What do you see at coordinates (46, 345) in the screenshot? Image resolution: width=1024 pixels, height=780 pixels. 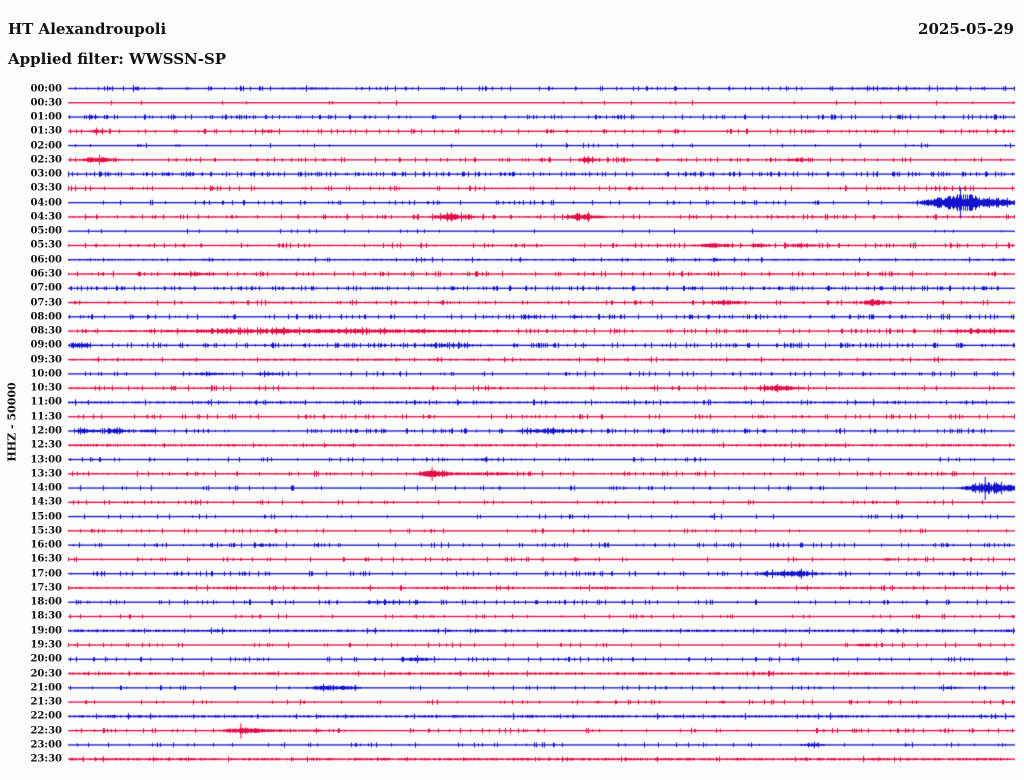 I see `time-label: 09:00` at bounding box center [46, 345].